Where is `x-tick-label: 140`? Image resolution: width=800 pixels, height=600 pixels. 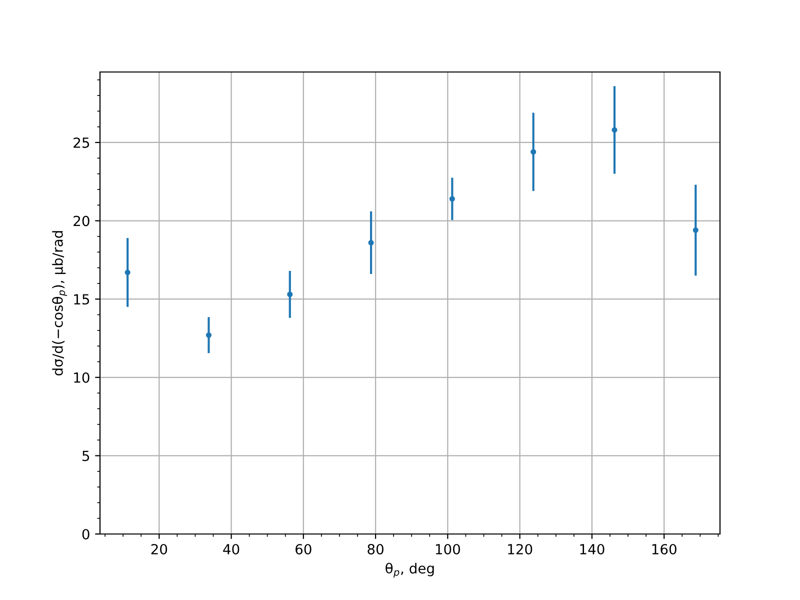
x-tick-label: 140 is located at coordinates (592, 549).